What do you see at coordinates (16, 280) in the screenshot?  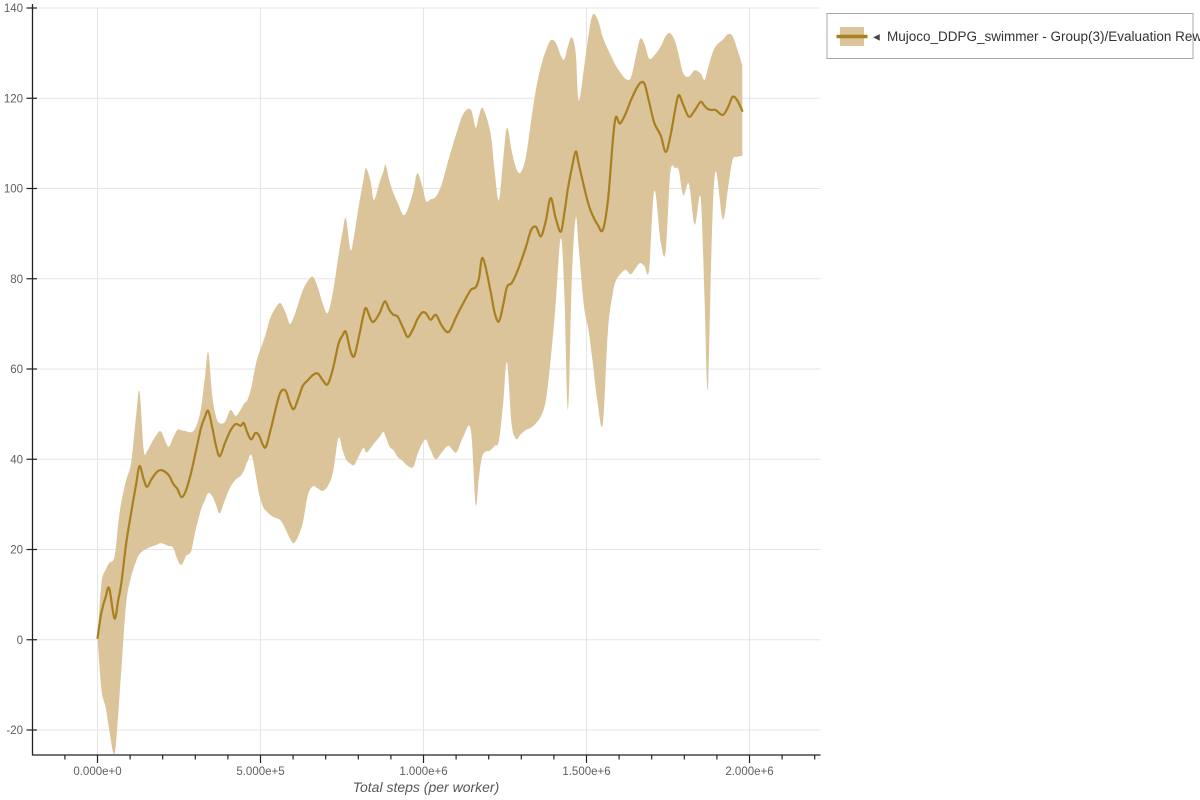 I see `y-tick-label: 80` at bounding box center [16, 280].